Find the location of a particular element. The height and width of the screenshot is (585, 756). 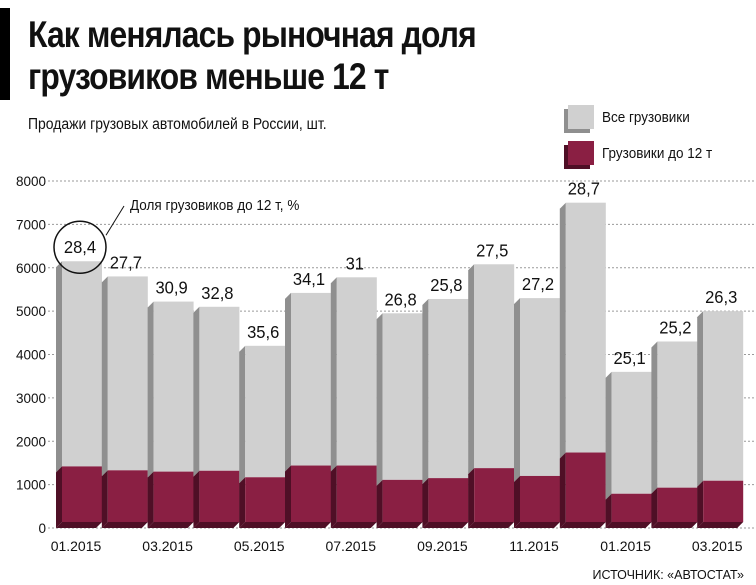

source-note: ИСТОЧНИК: «АВТОСТАТ» is located at coordinates (668, 575).